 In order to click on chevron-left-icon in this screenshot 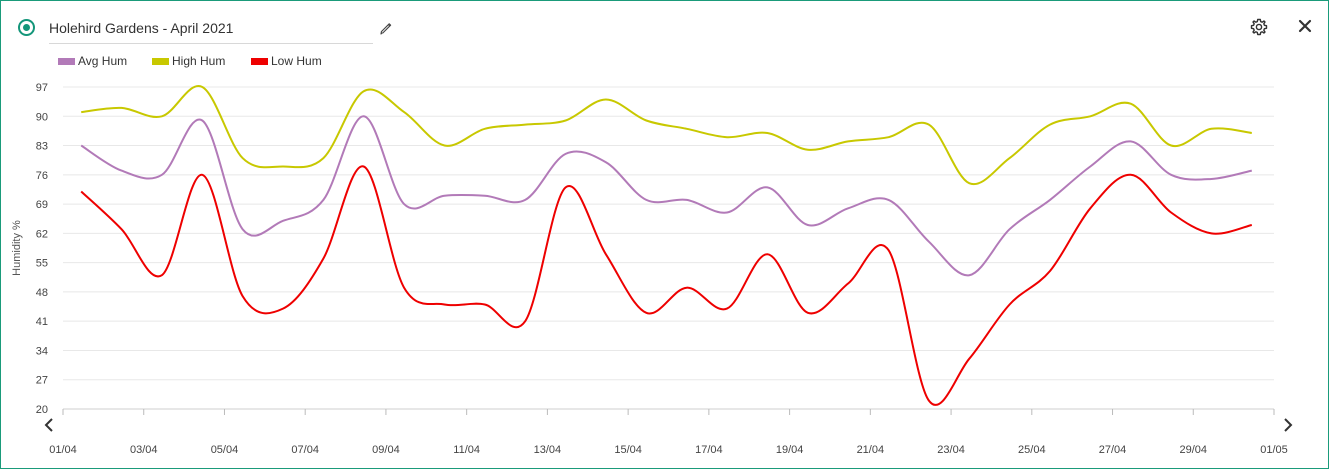, I will do `click(49, 425)`.